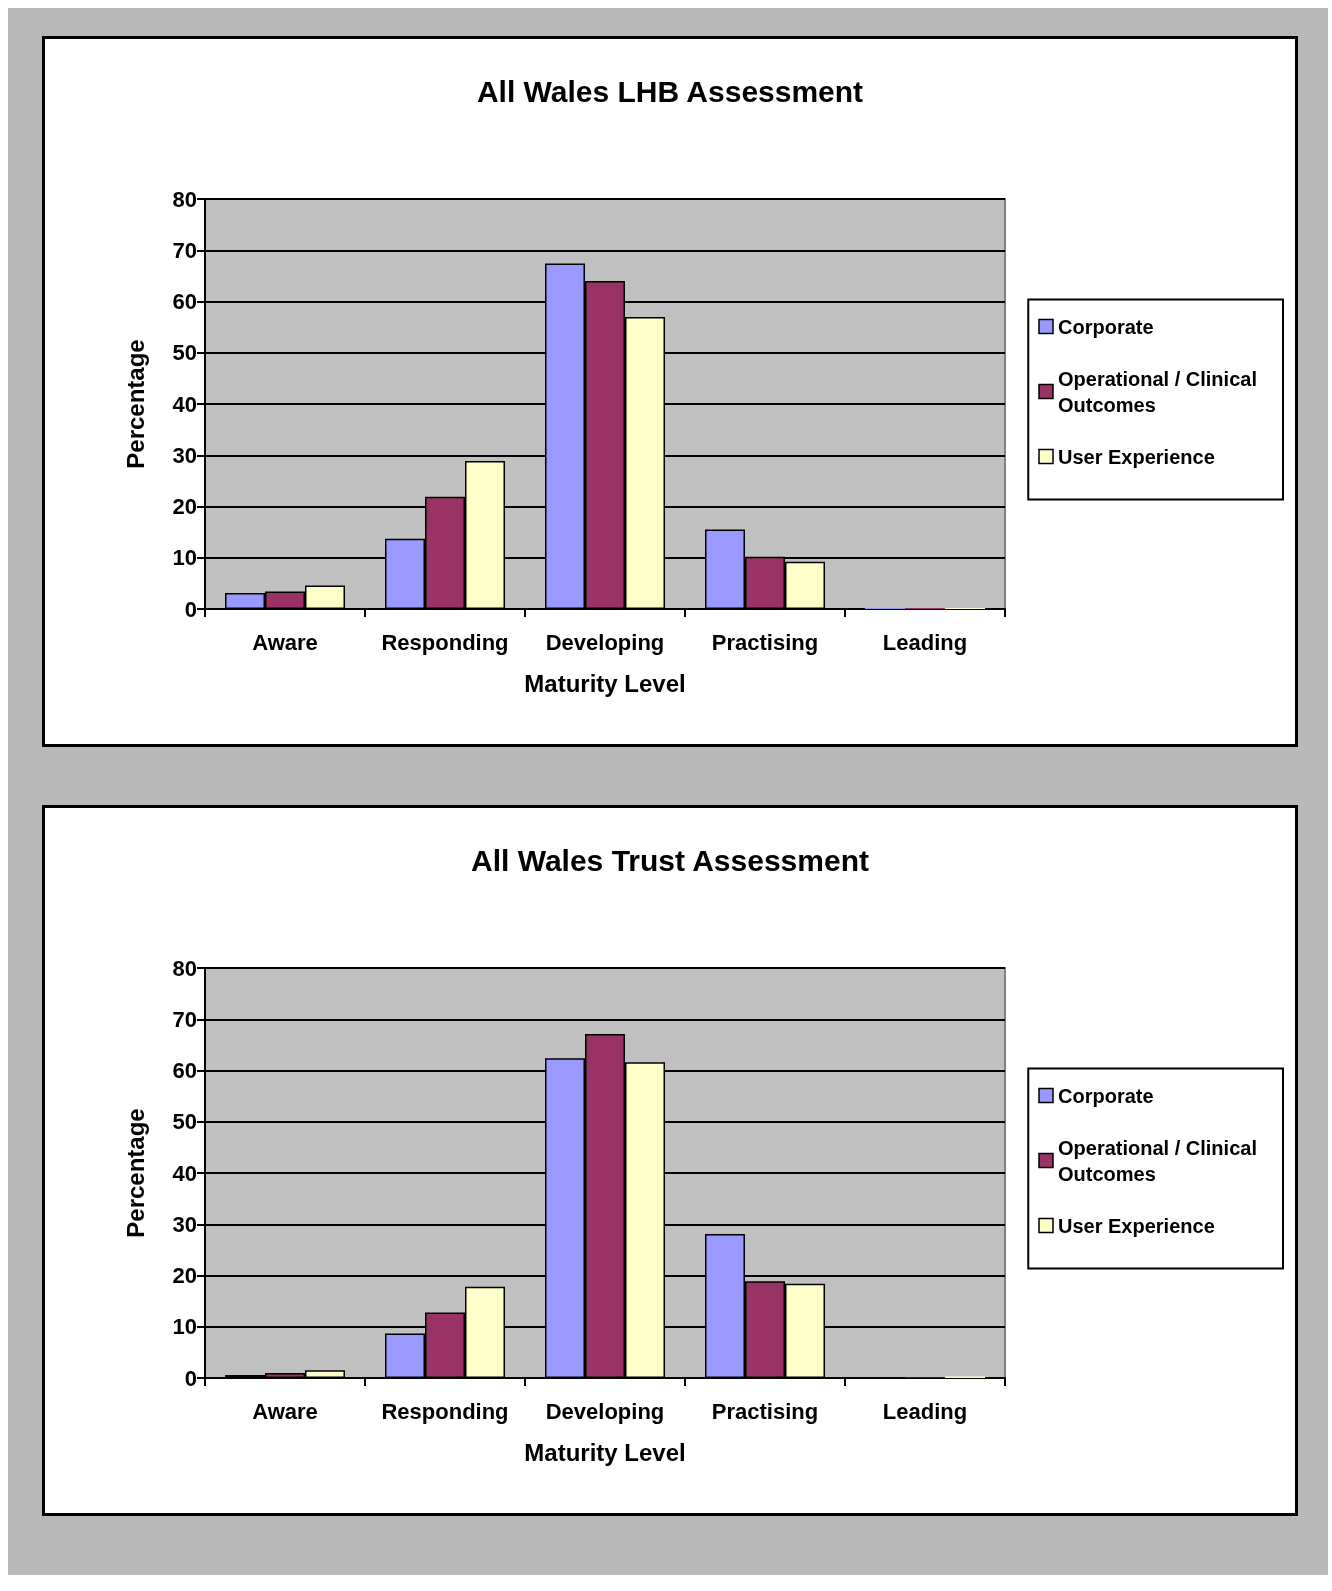  I want to click on chart-title: All Wales Trust Assessment, so click(670, 860).